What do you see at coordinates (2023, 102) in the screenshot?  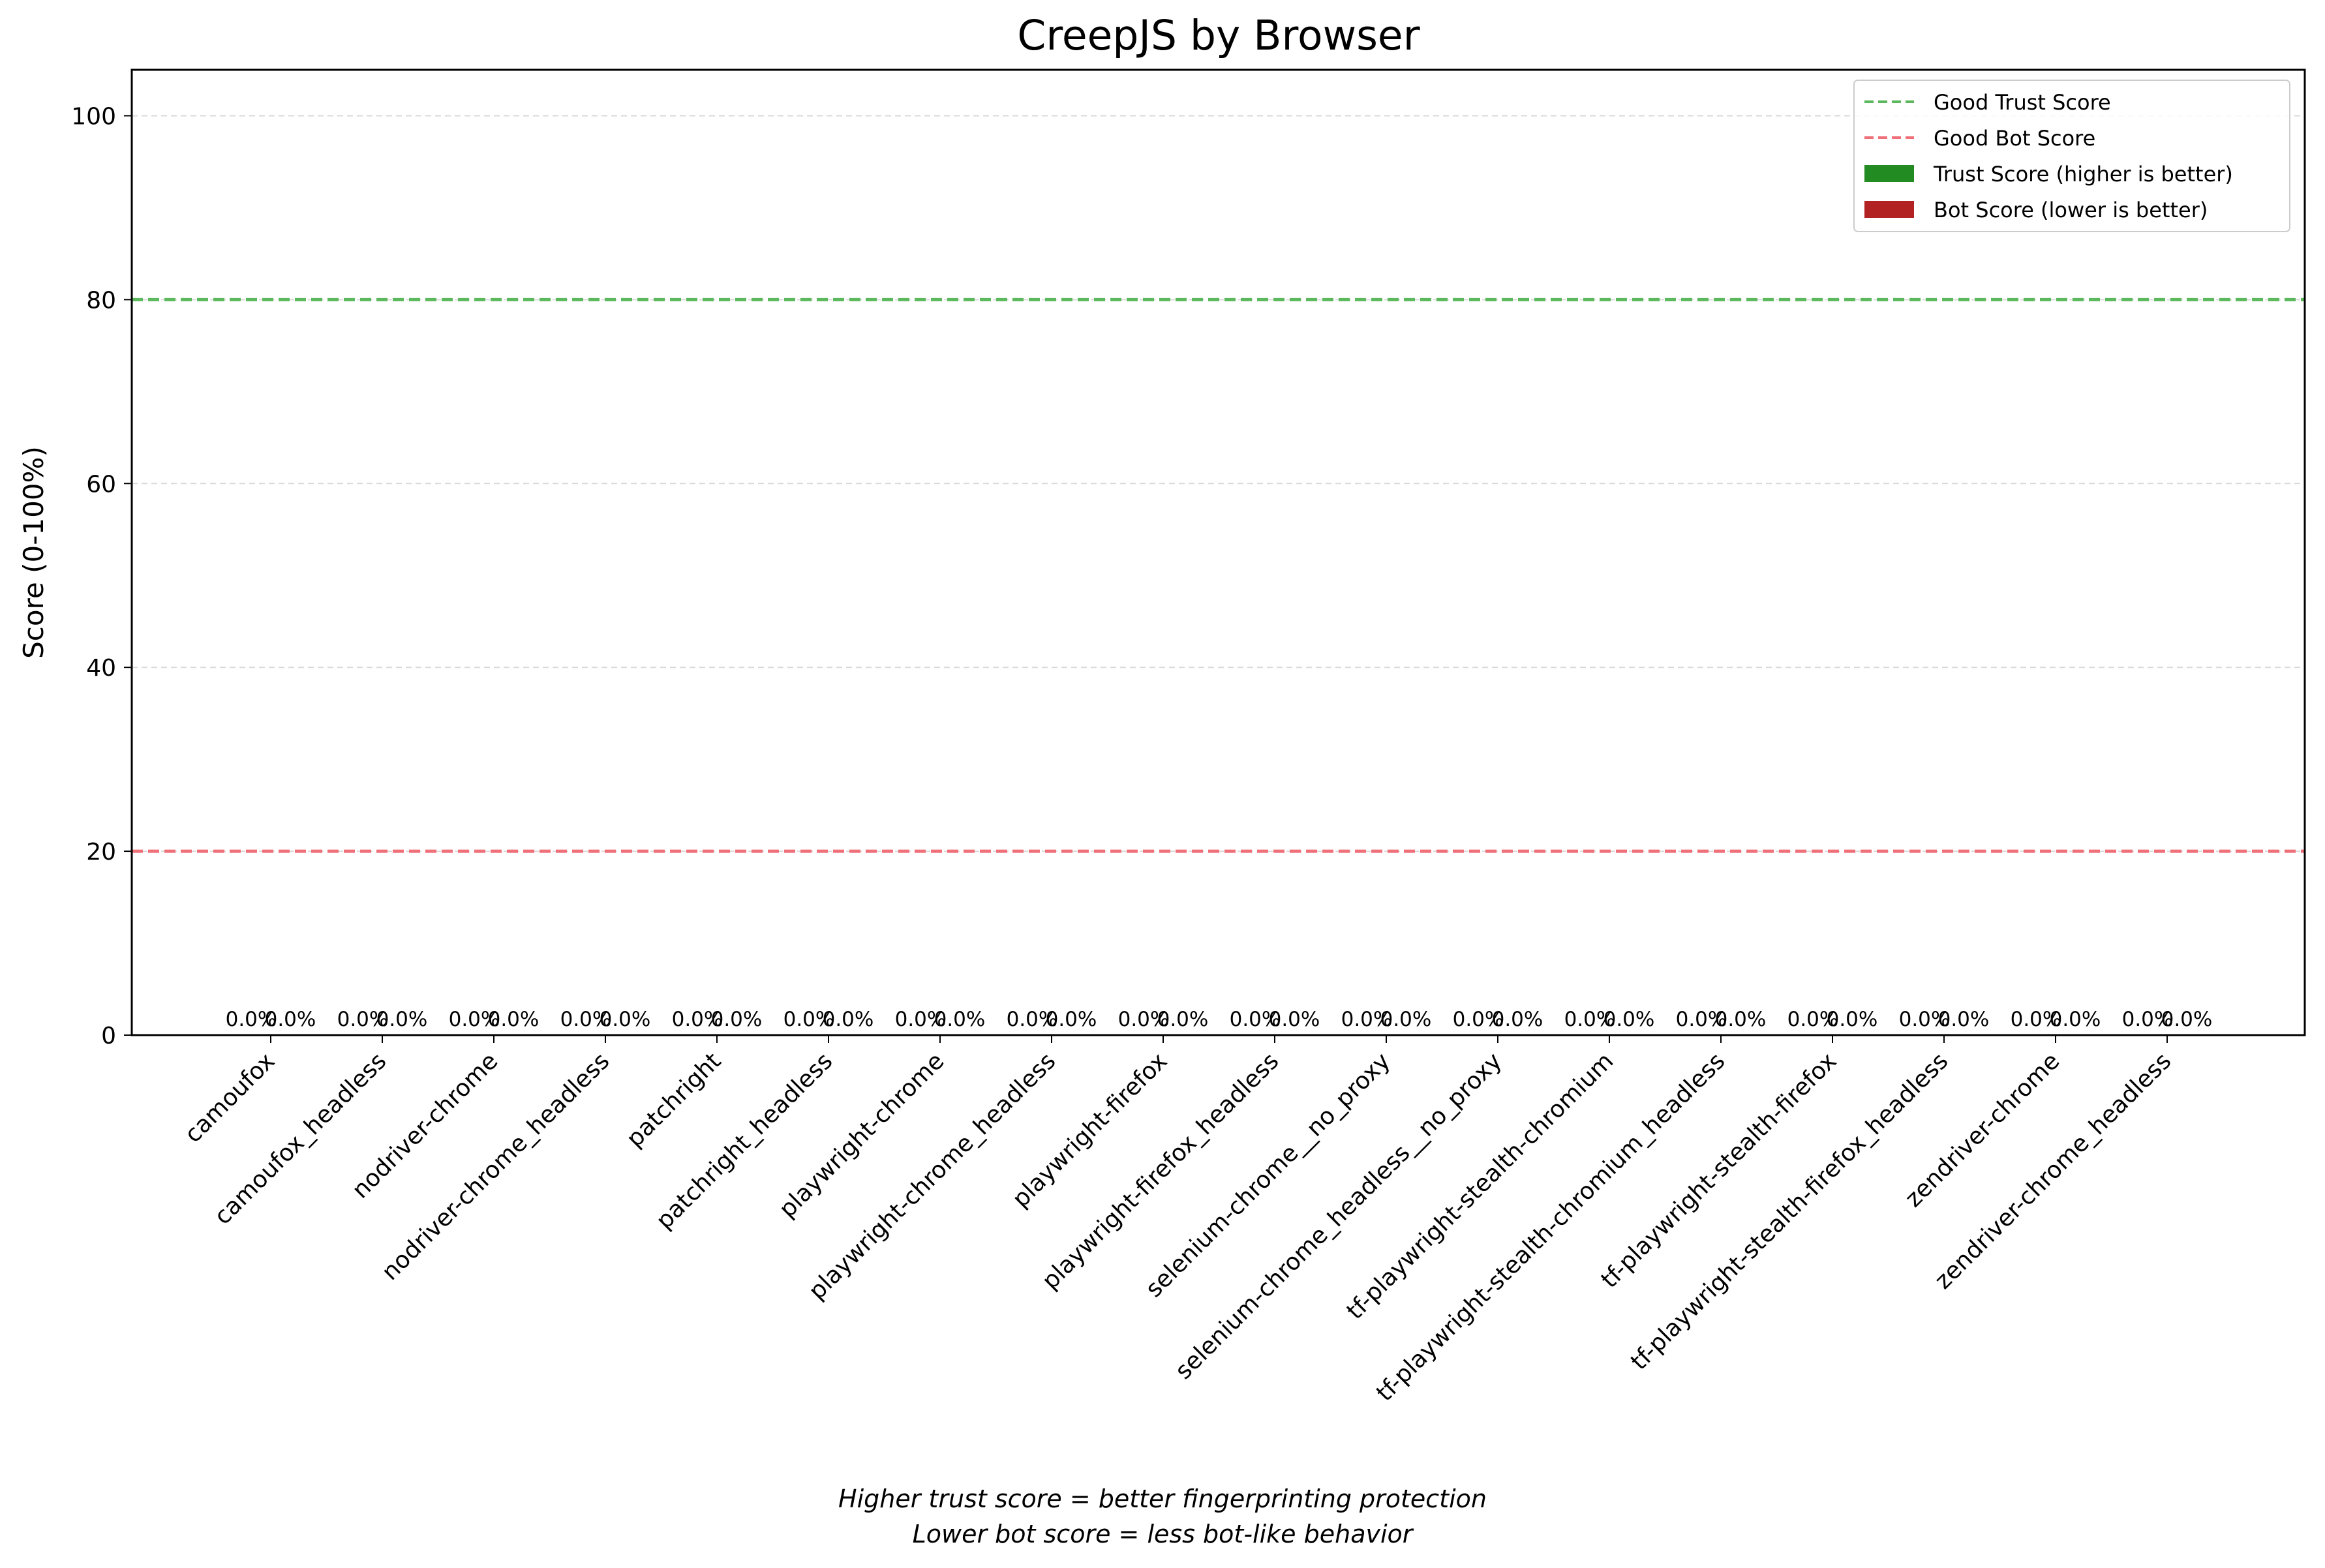 I see `legend-good-trust-label: Good Trust Score` at bounding box center [2023, 102].